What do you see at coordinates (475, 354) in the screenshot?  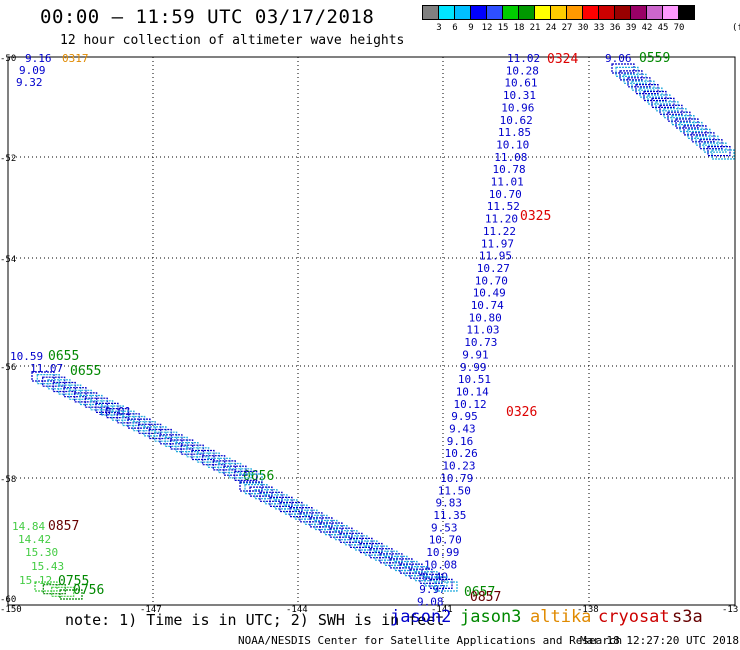 I see `track-value: 9.91` at bounding box center [475, 354].